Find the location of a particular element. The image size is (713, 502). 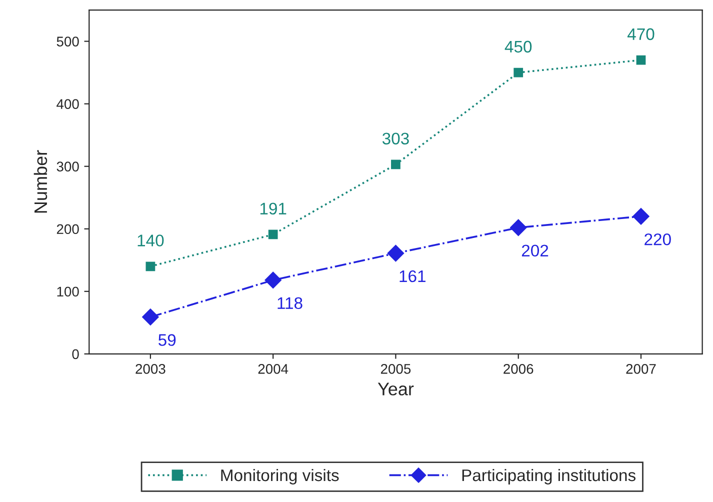

x-tick-label: 2004 is located at coordinates (273, 369).